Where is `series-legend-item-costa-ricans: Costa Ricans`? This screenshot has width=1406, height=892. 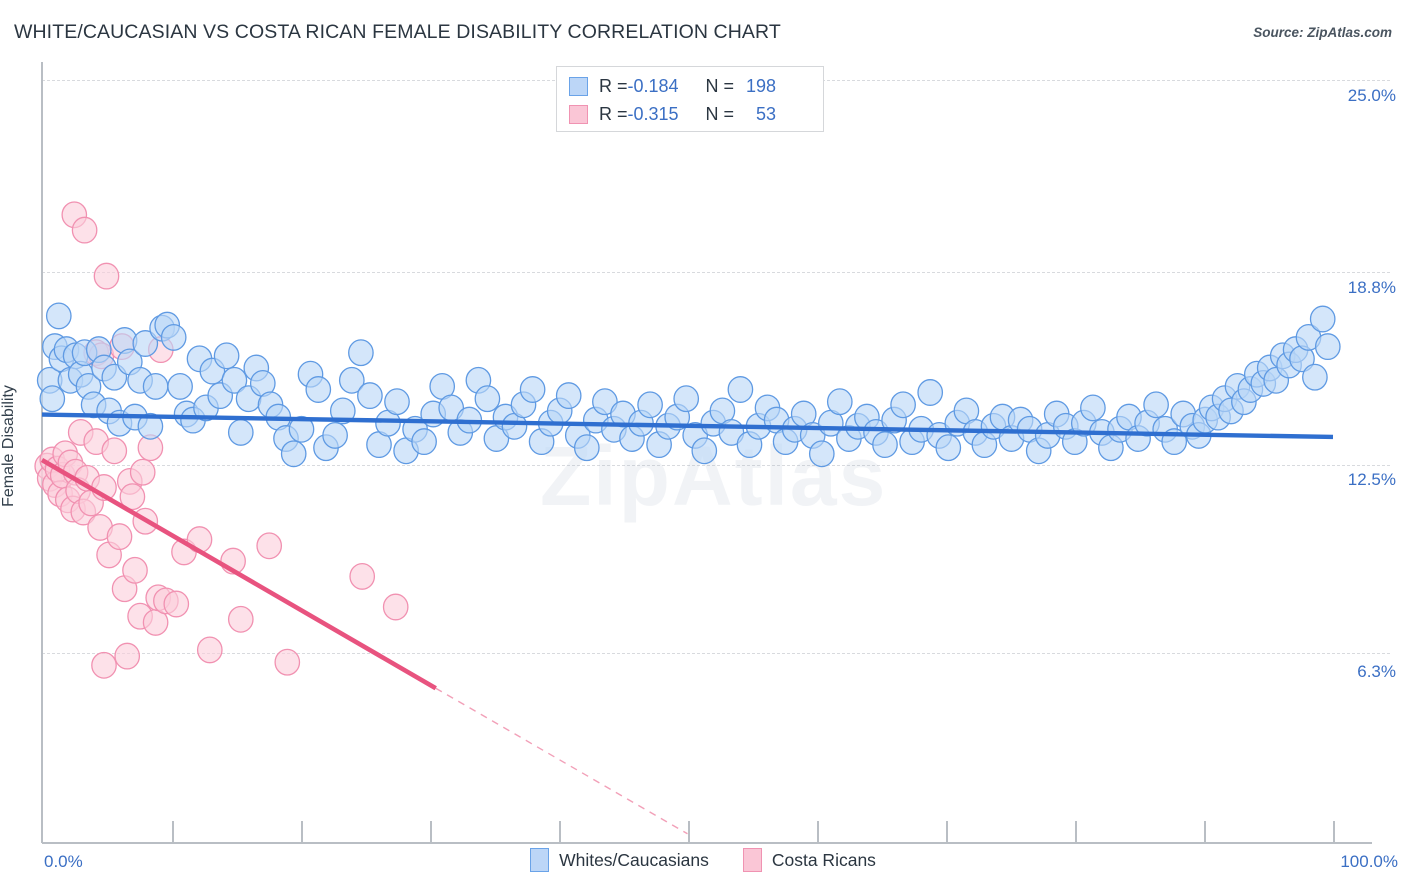 series-legend-item-costa-ricans: Costa Ricans is located at coordinates (809, 860).